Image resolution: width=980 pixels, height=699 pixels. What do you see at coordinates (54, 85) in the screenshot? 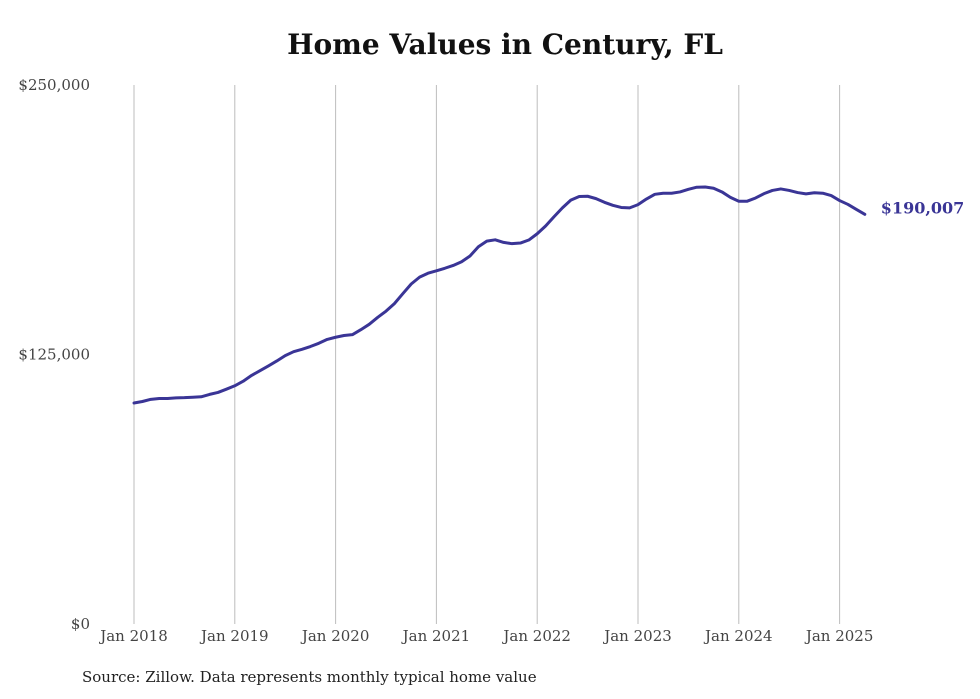
I see `y-tick-label: $250,000` at bounding box center [54, 85].